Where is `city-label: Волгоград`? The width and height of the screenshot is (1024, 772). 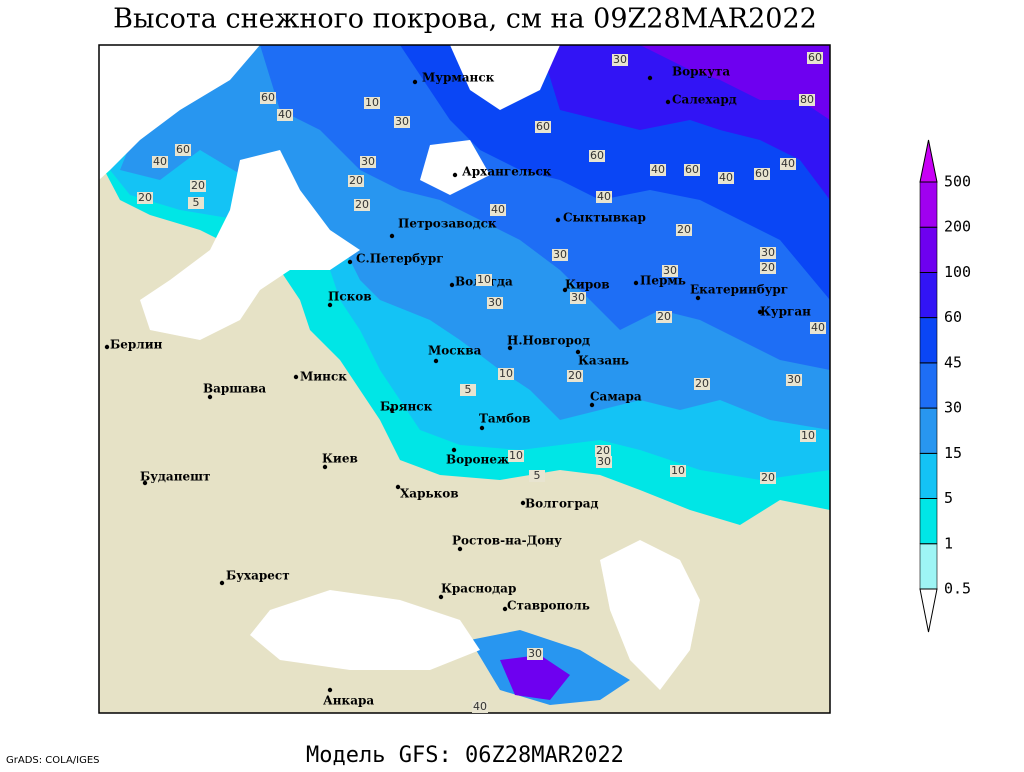
city-label: Волгоград is located at coordinates (561, 504).